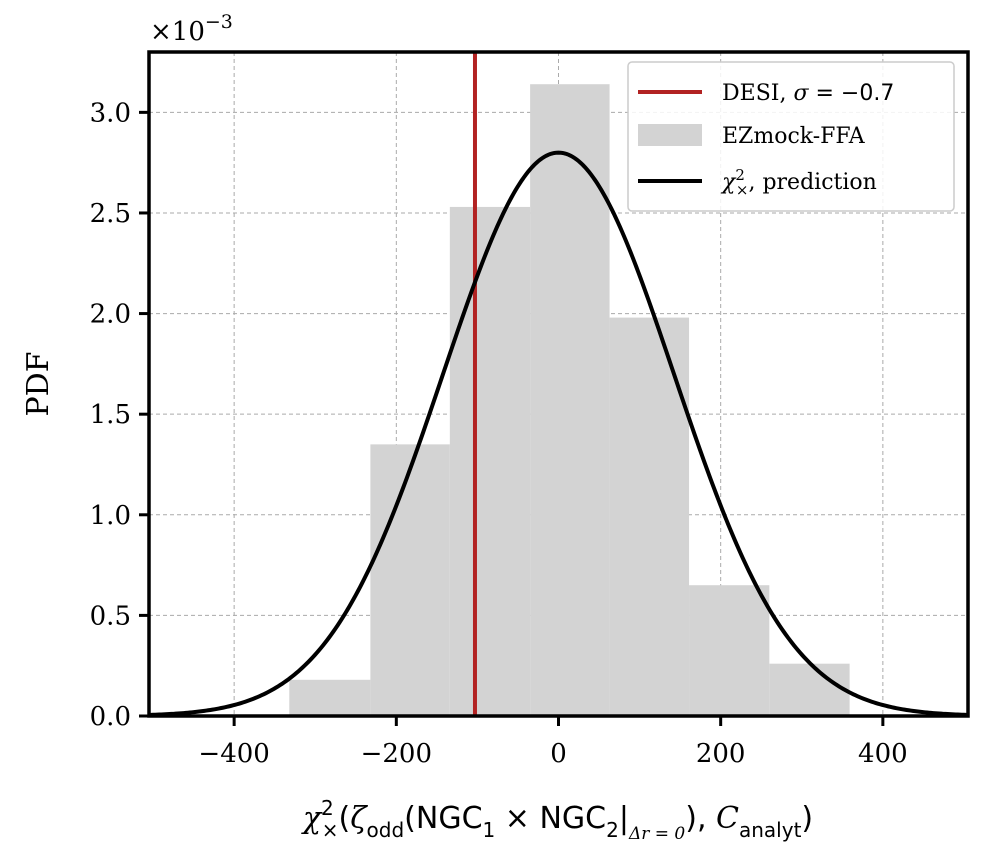 The image size is (987, 855). What do you see at coordinates (110, 113) in the screenshot?
I see `y-tick-label-6: 3.0` at bounding box center [110, 113].